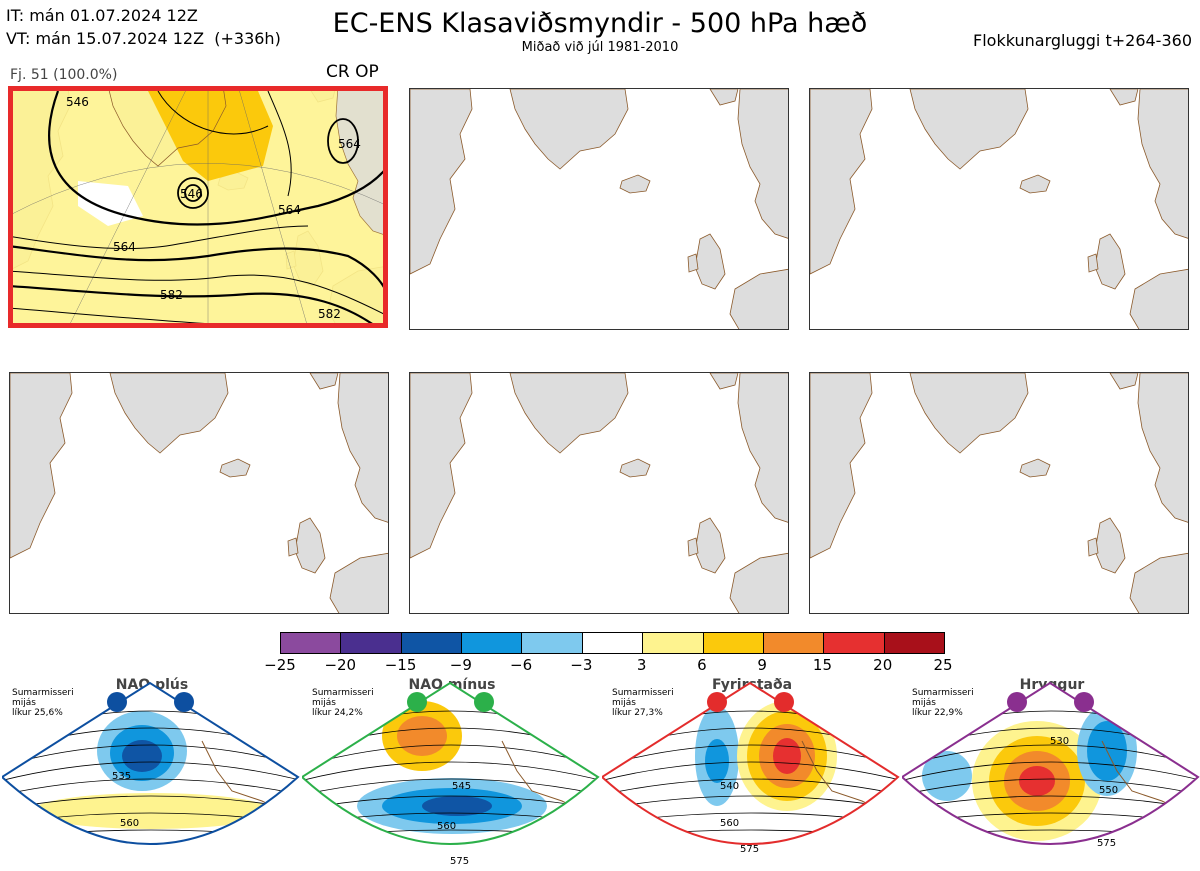 The image size is (1200, 871). I want to click on colorbar-tick-label: 20, so click(883, 665).